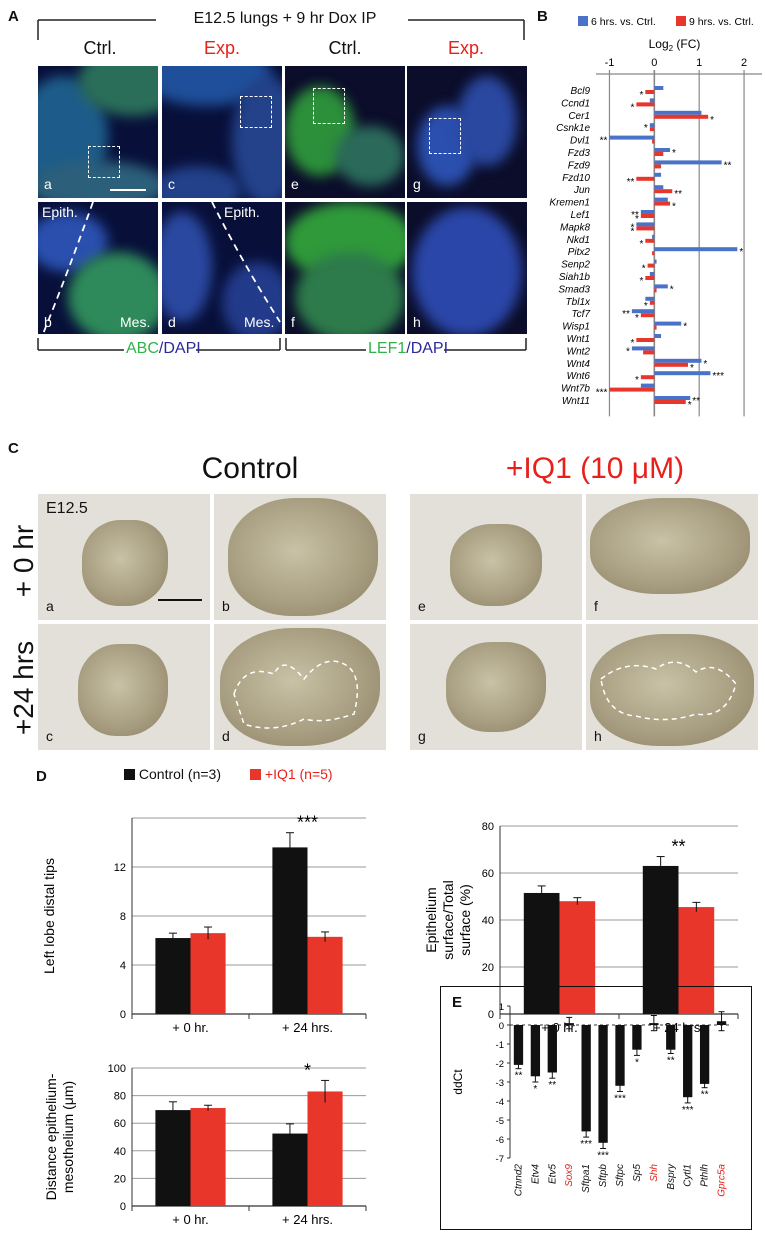 Image resolution: width=765 pixels, height=1238 pixels. Describe the element at coordinates (670, 402) in the screenshot. I see `bar-Wnt11-9h` at that location.